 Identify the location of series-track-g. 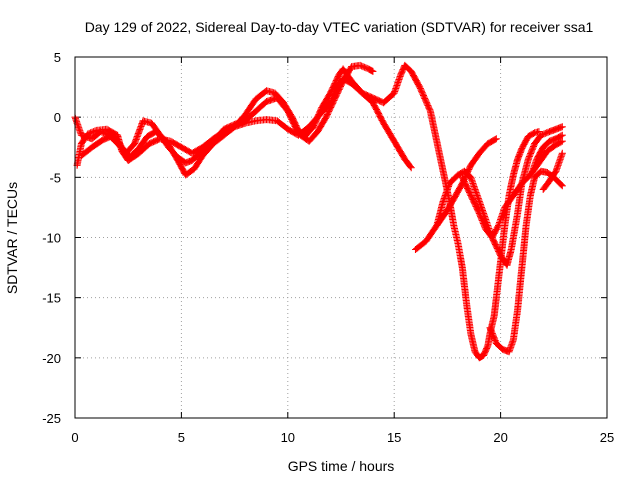
(526, 261).